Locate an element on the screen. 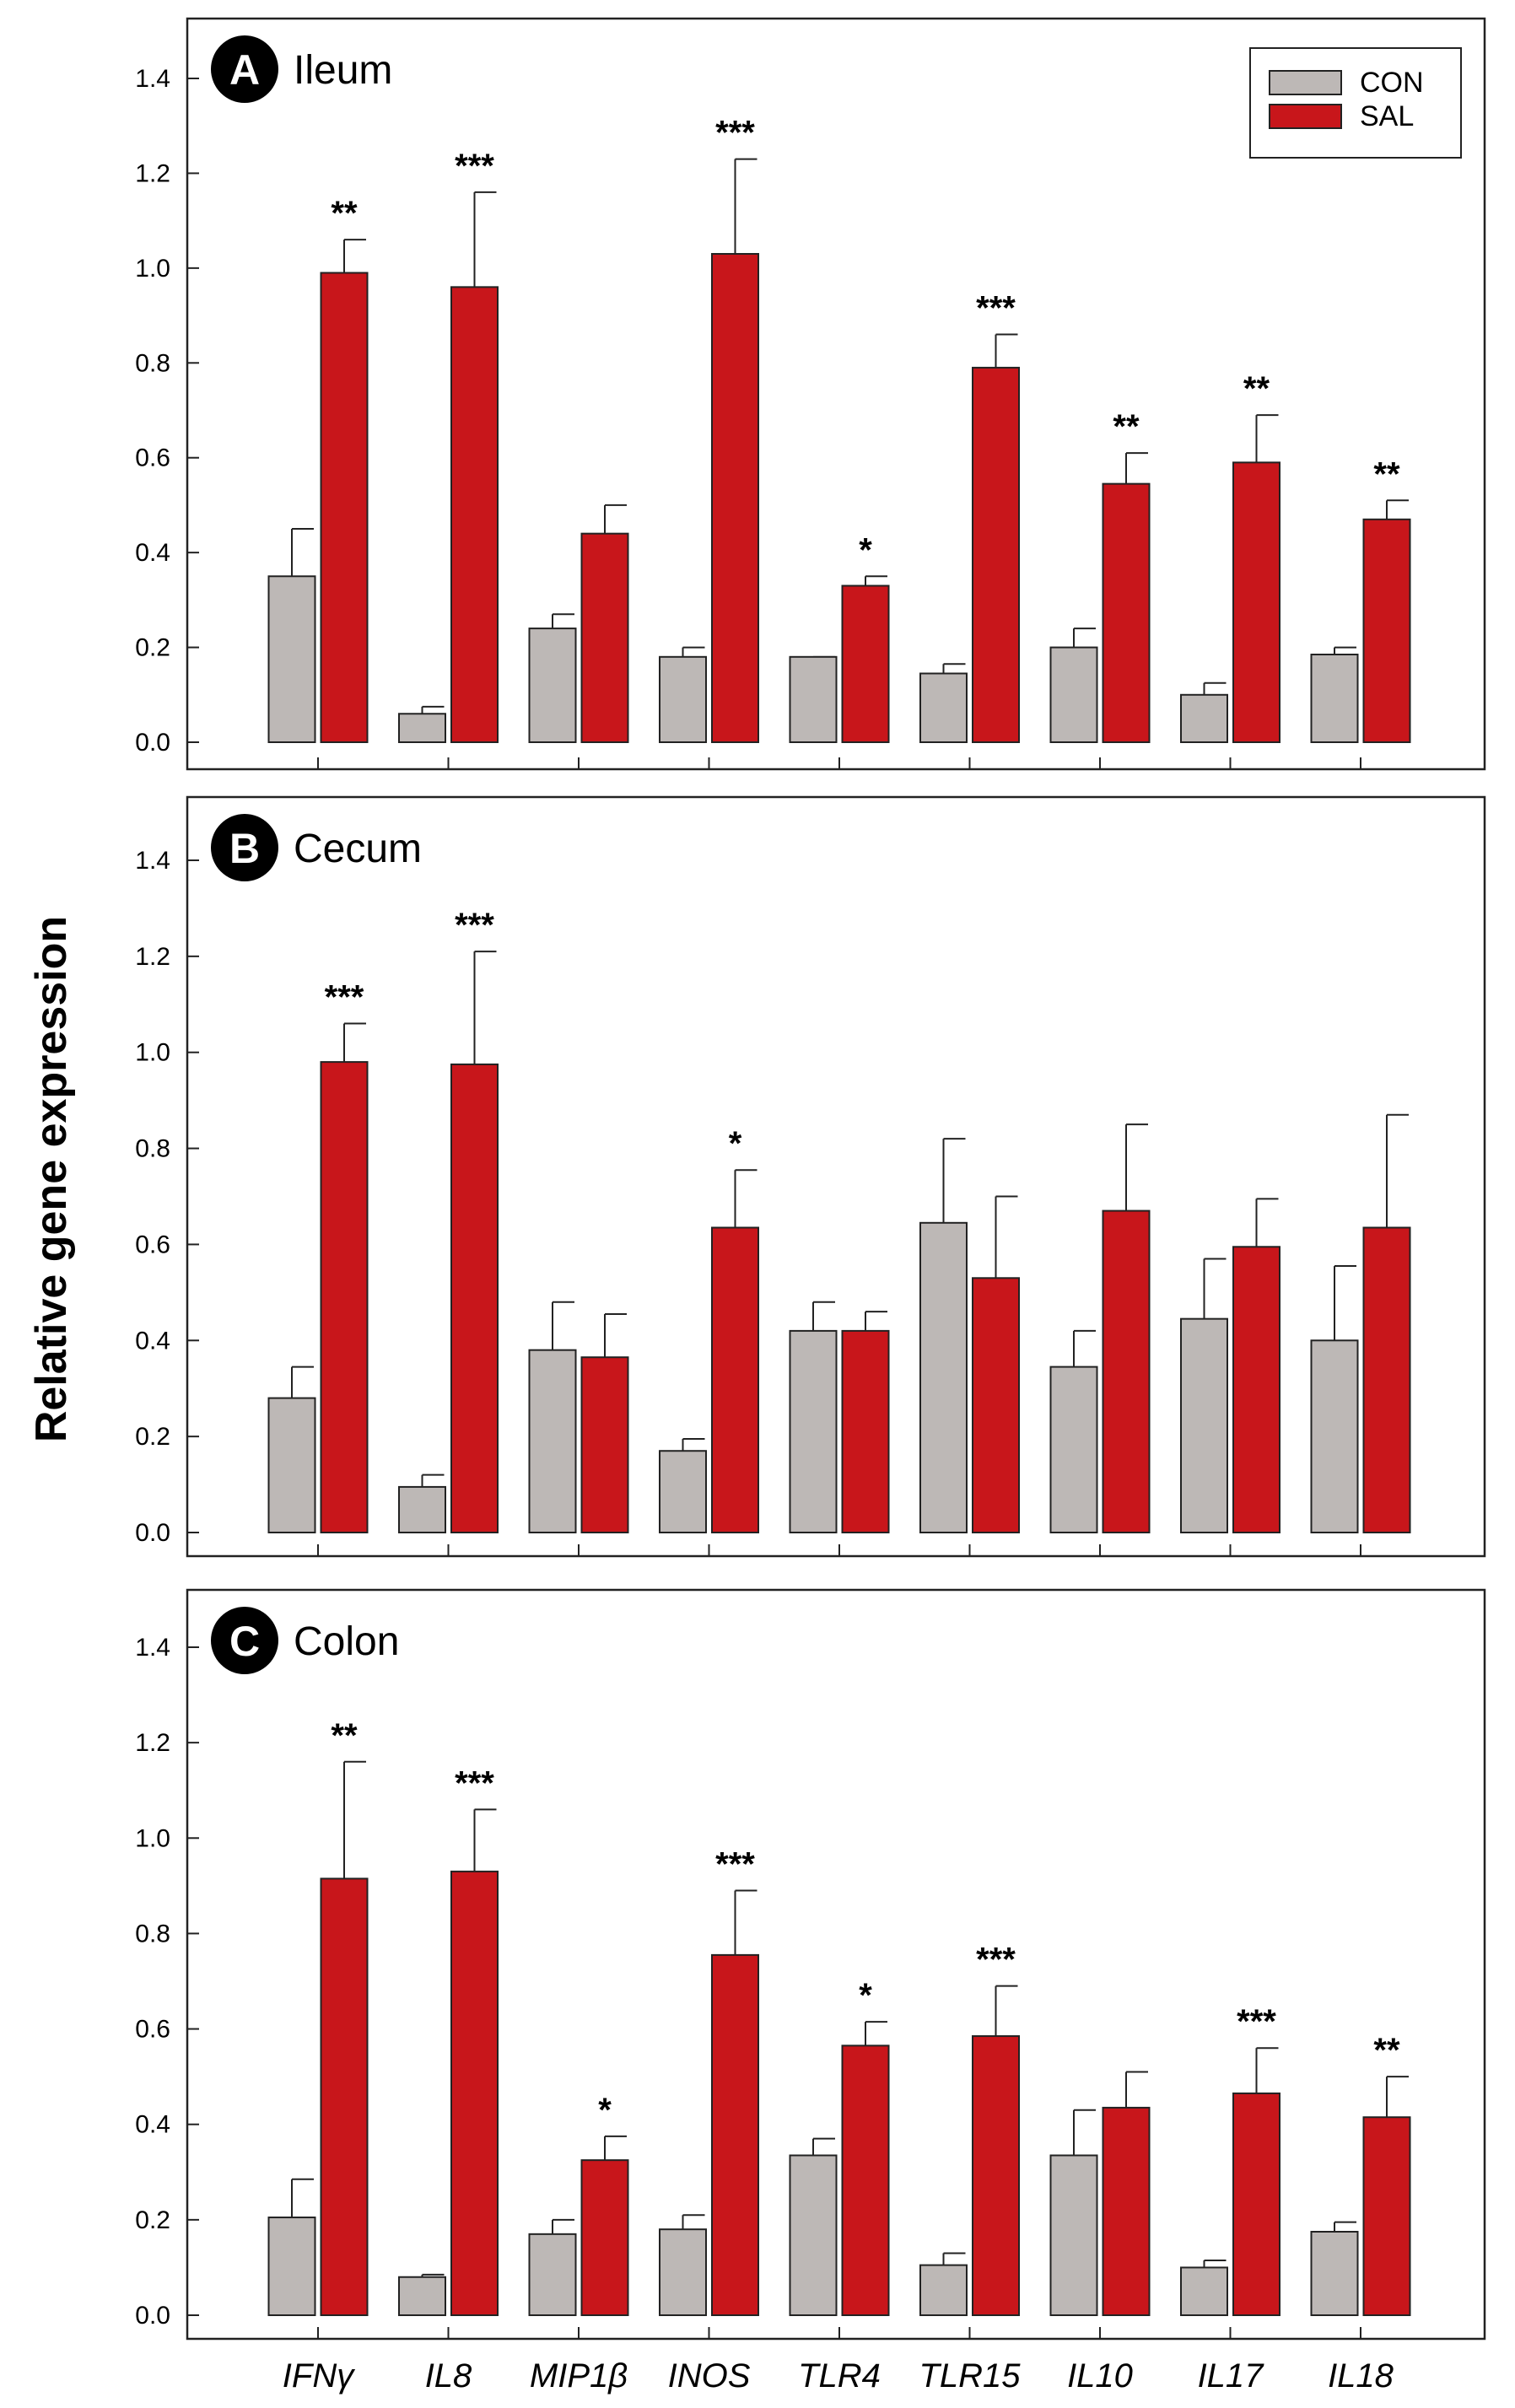  y-axis-label: Relative gene expression is located at coordinates (52, 1179).